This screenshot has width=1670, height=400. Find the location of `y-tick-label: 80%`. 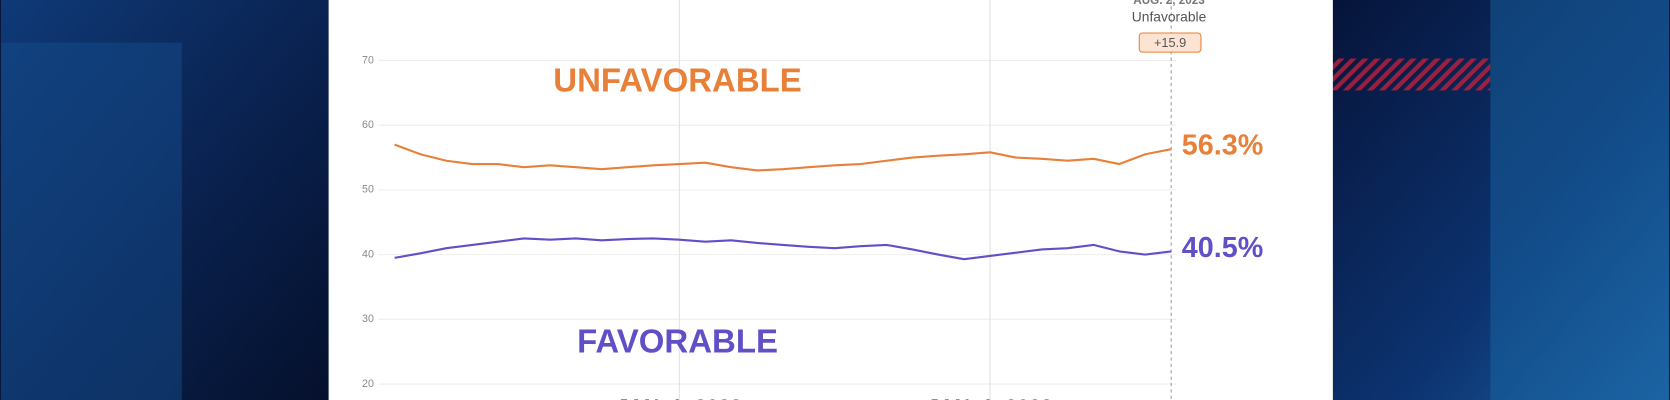

y-tick-label: 80% is located at coordinates (368, 1).